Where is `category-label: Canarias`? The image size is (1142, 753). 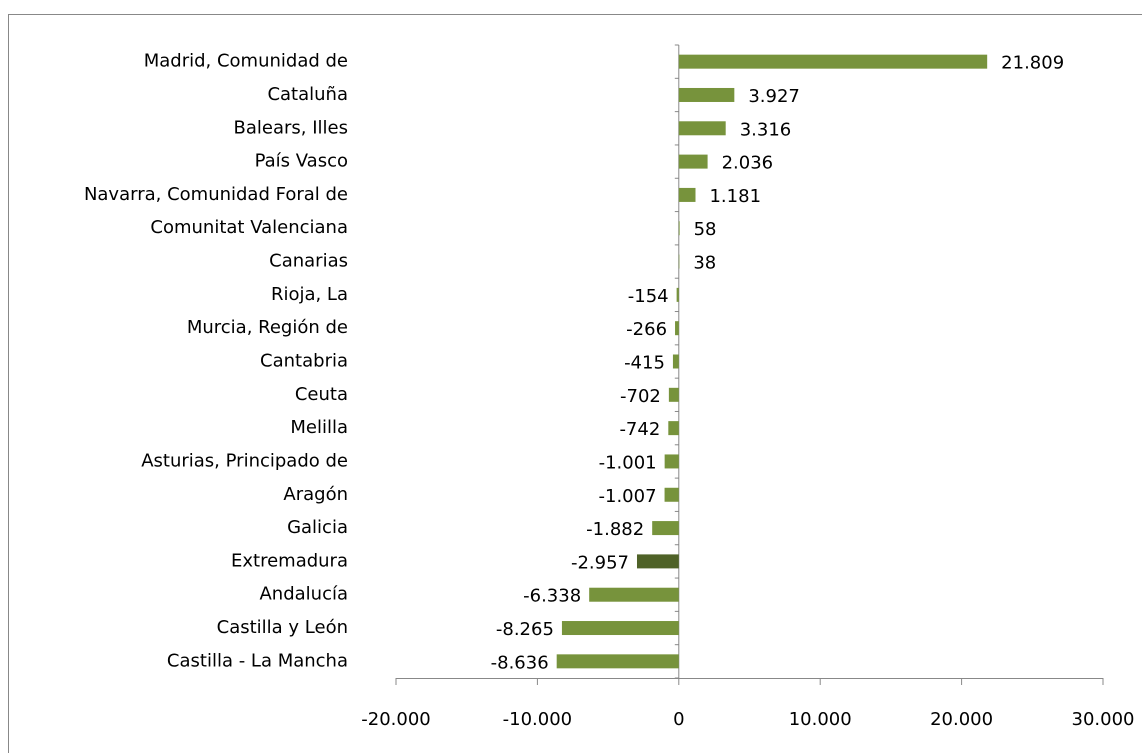 category-label: Canarias is located at coordinates (308, 261).